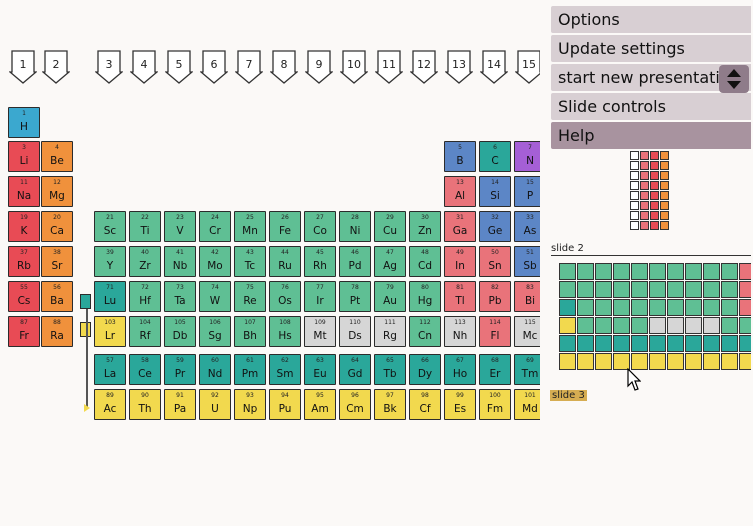 The height and width of the screenshot is (526, 753). I want to click on element-Be: 4 Be, so click(57, 156).